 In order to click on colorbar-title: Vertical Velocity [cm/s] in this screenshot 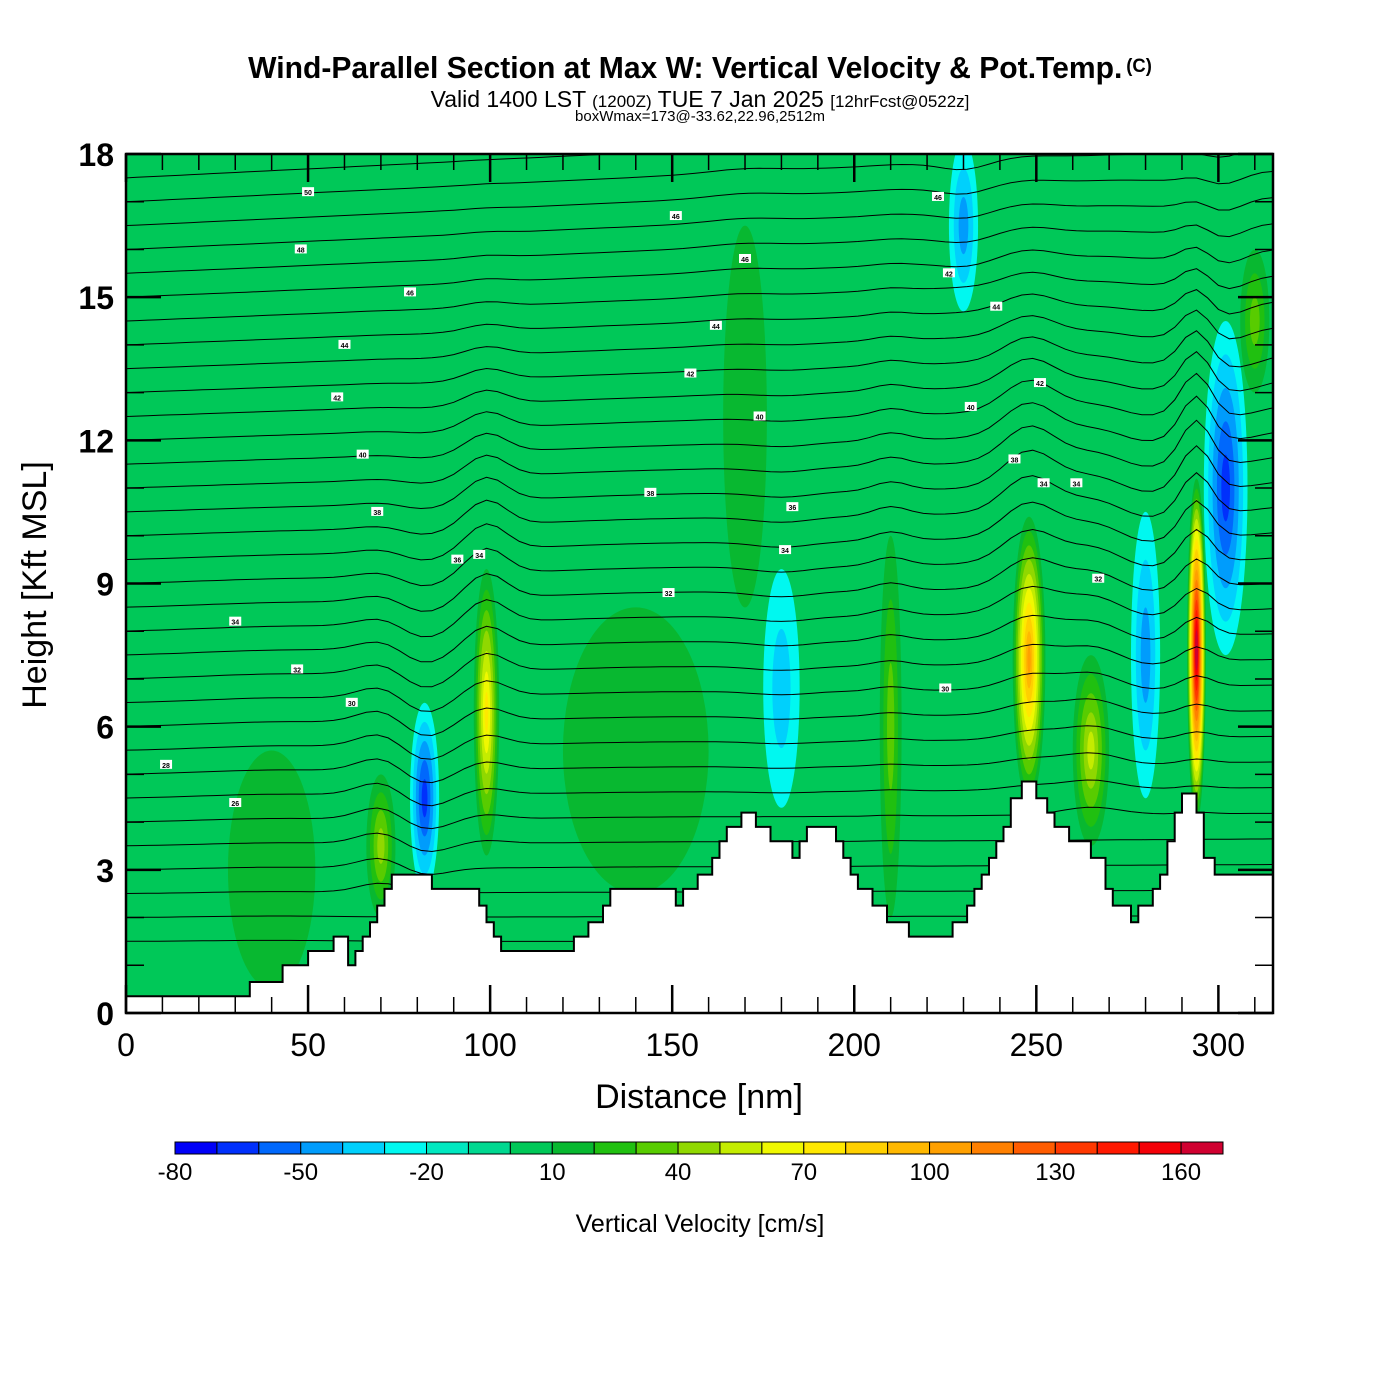, I will do `click(700, 1224)`.